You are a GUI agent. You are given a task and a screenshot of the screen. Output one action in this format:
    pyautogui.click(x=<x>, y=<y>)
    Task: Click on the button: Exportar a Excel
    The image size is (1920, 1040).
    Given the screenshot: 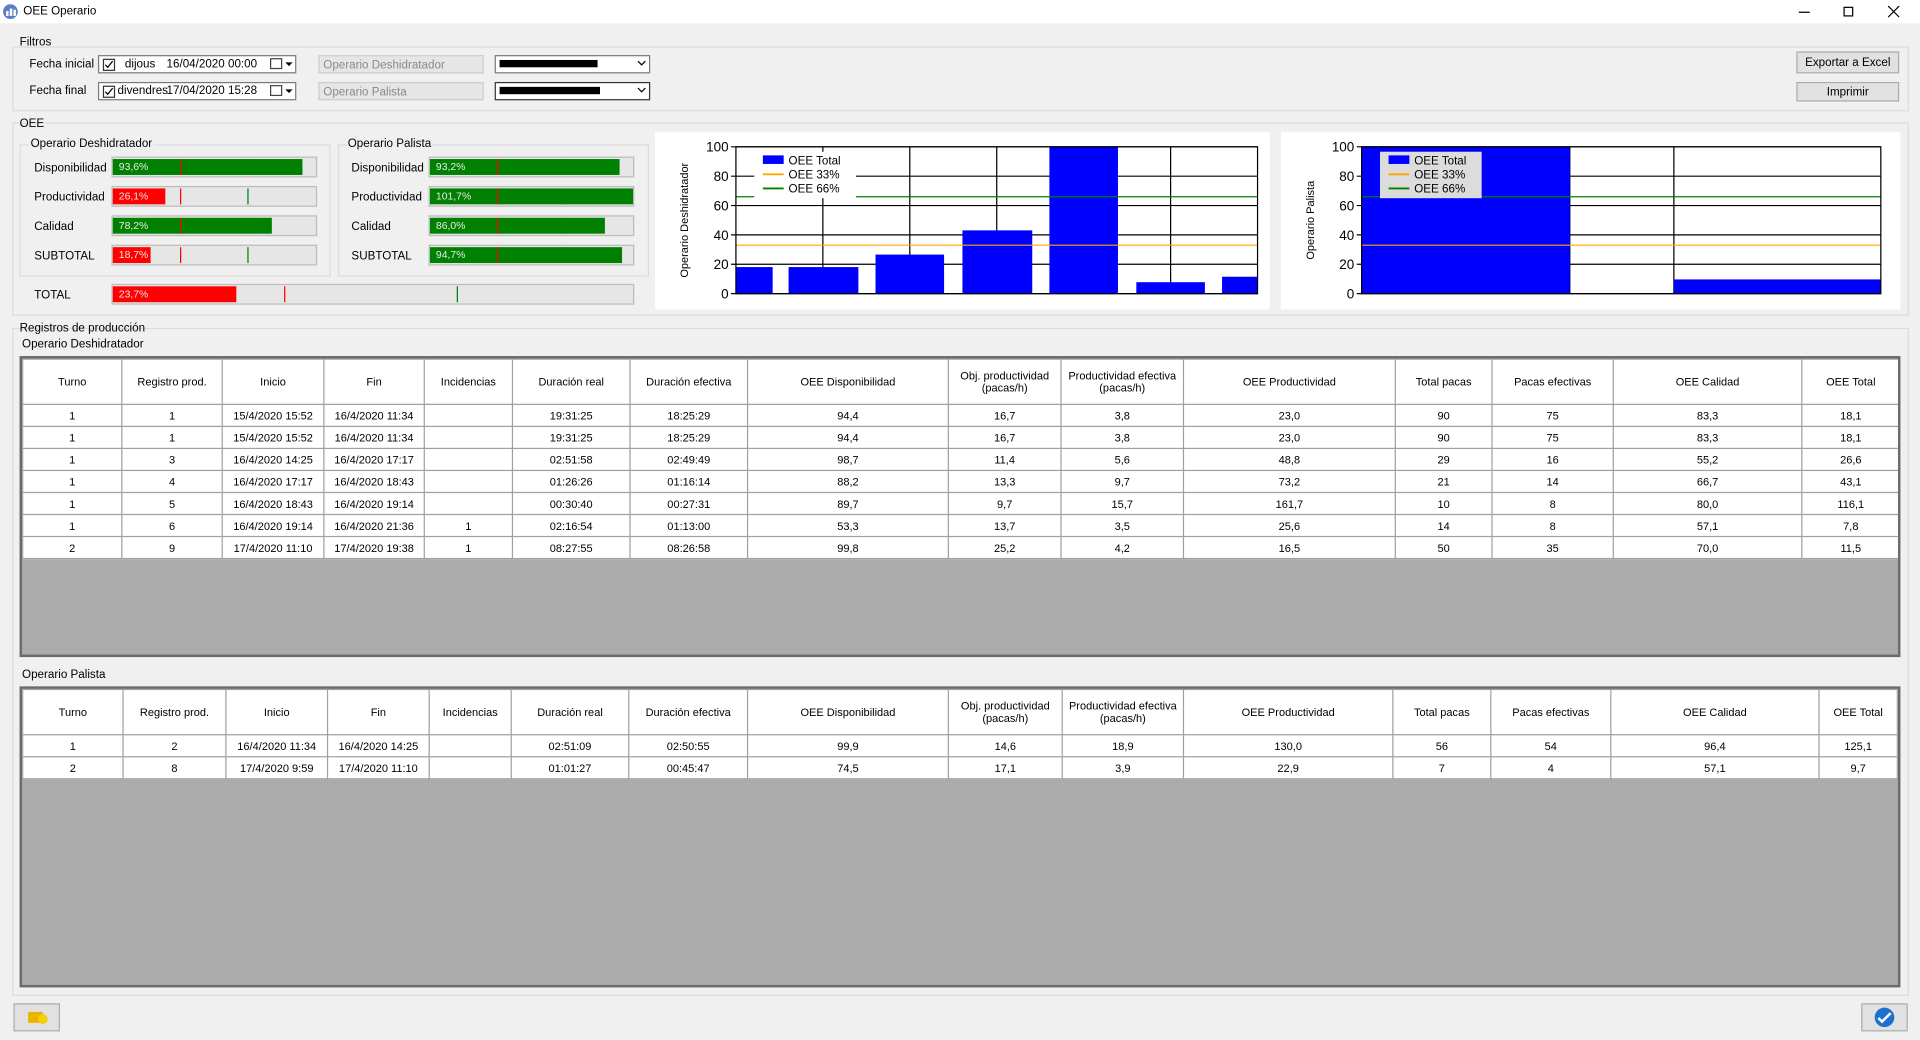 What is the action you would take?
    pyautogui.click(x=1848, y=62)
    